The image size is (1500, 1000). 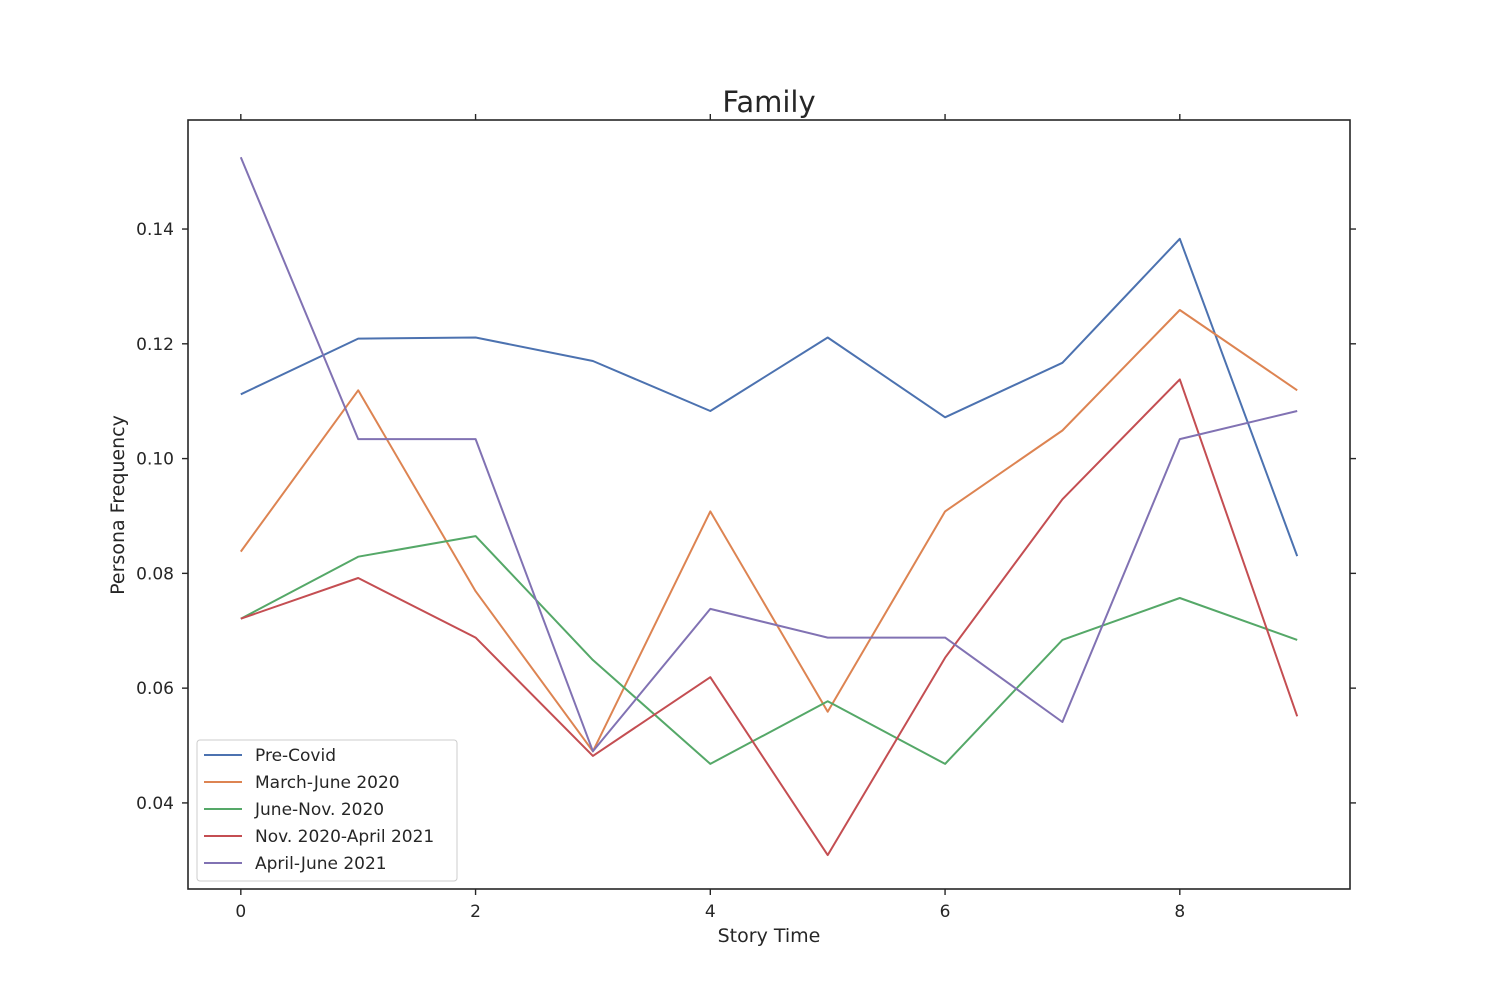 What do you see at coordinates (475, 912) in the screenshot?
I see `x-tick-label: 2` at bounding box center [475, 912].